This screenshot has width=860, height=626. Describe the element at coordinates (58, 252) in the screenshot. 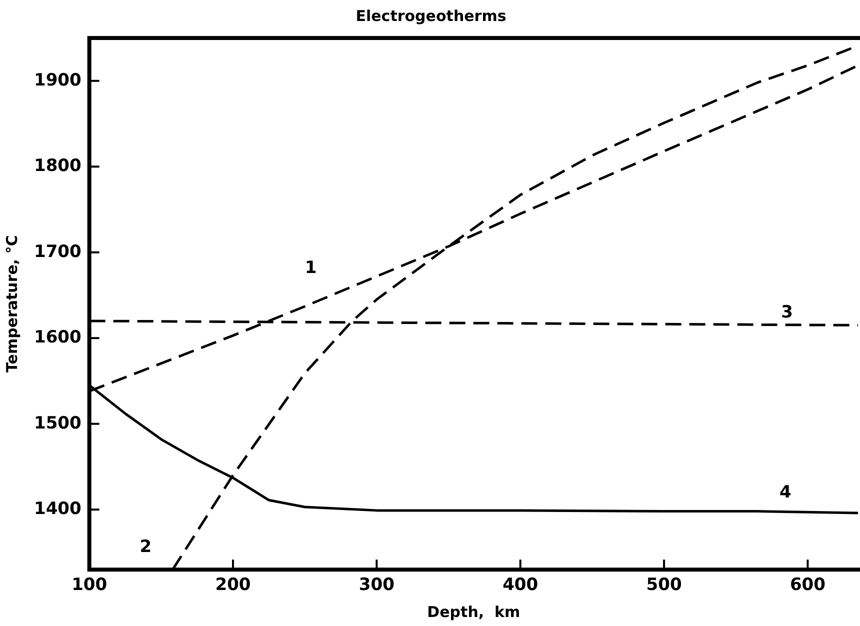

I see `y-tick-label: 1700` at that location.